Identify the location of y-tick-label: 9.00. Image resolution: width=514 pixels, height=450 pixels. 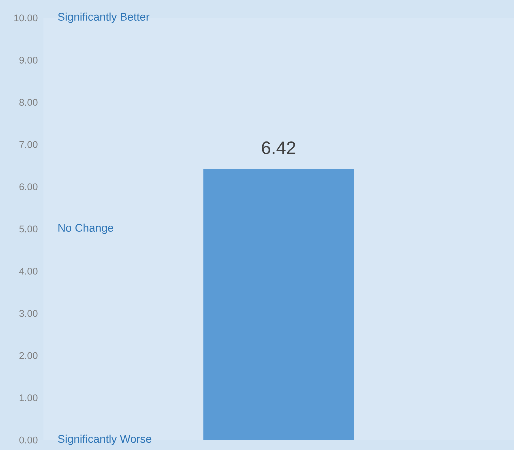
(29, 60).